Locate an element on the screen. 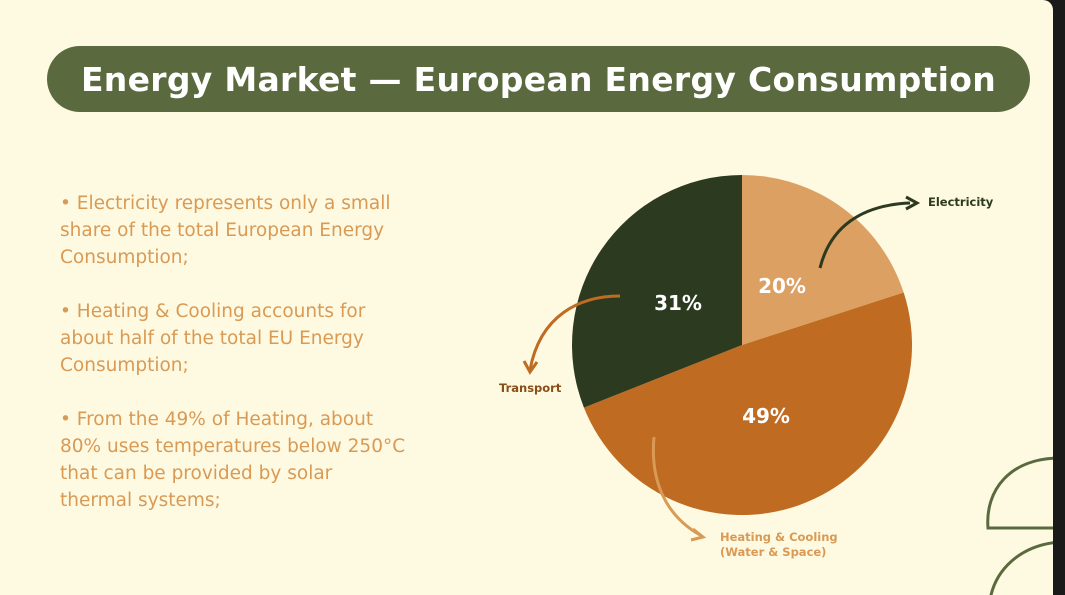 This screenshot has width=1065, height=595. pie-value-labels: 20% 49% 31% is located at coordinates (730, 351).